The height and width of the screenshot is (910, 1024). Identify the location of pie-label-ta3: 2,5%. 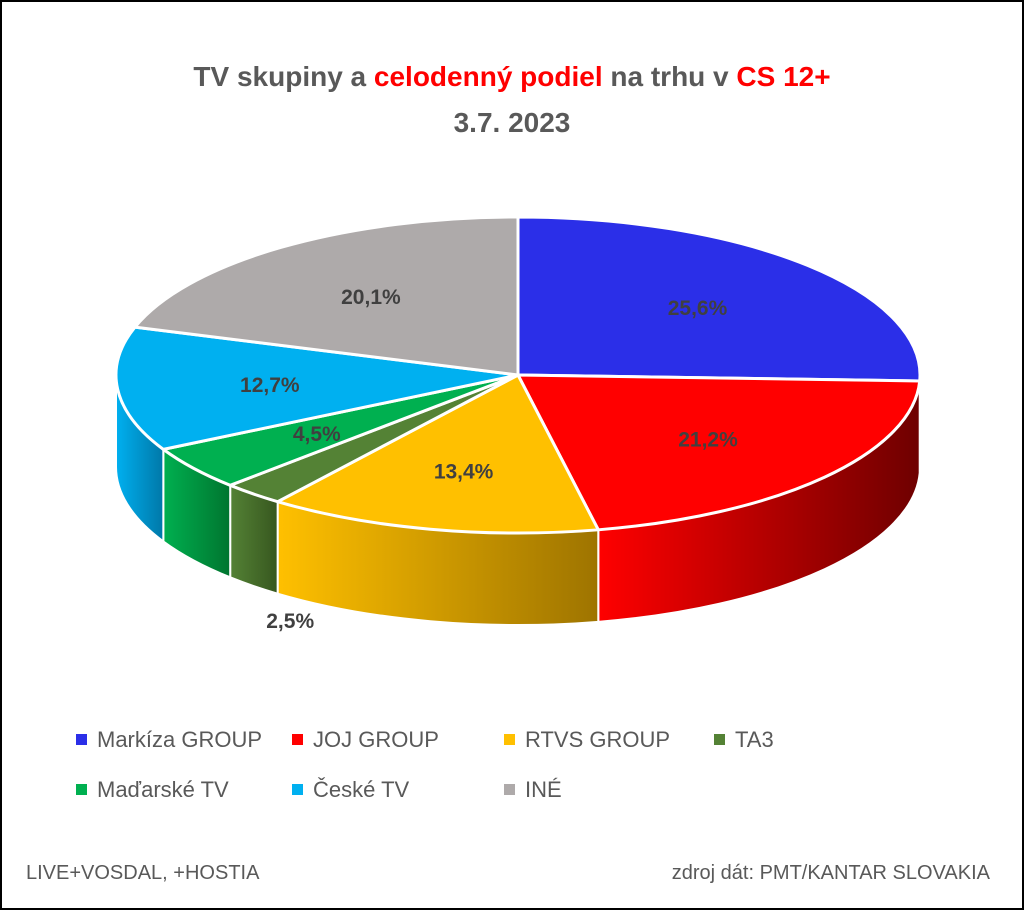
(290, 621).